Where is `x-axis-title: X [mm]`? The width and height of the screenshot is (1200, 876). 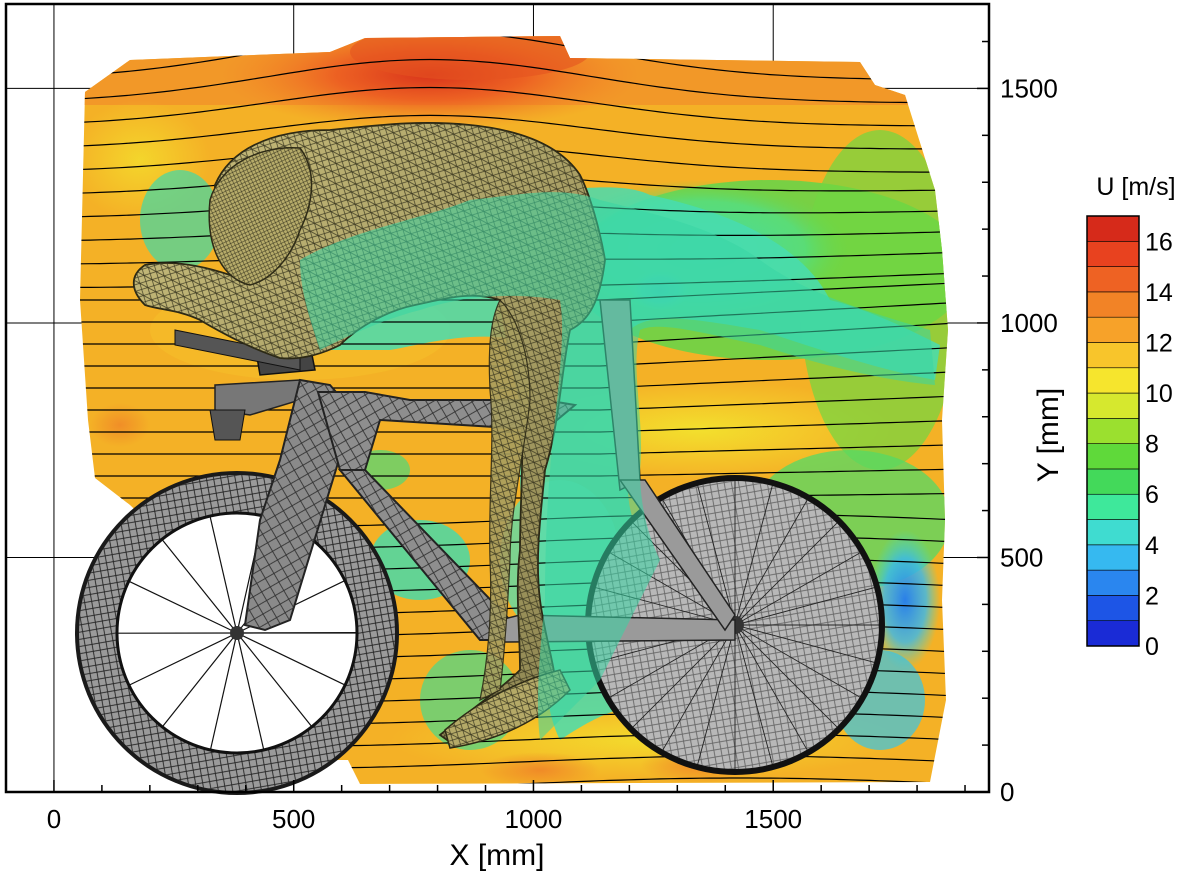
x-axis-title: X [mm] is located at coordinates (497, 855).